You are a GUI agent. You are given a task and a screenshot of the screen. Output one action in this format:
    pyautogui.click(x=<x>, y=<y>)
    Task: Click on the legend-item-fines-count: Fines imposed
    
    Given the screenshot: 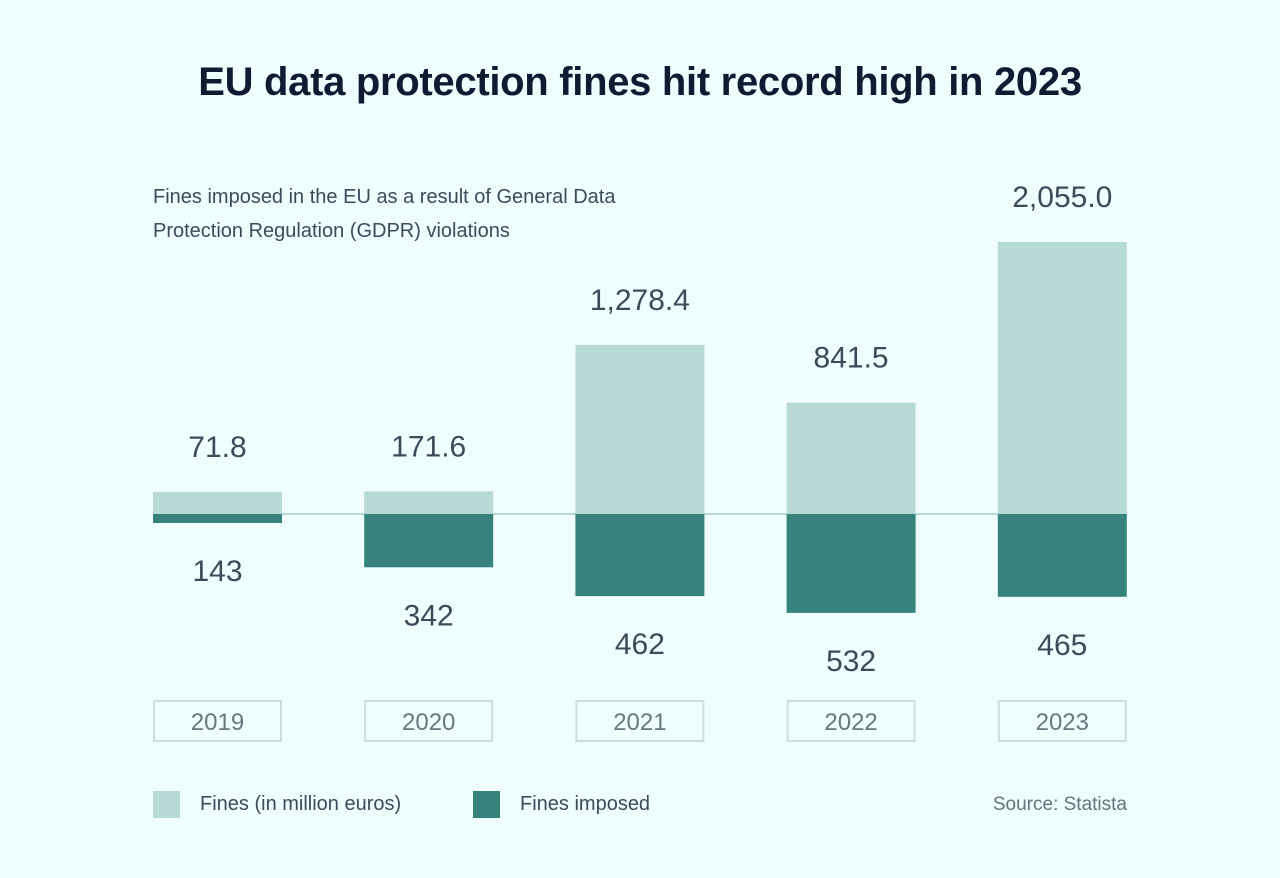 What is the action you would take?
    pyautogui.click(x=561, y=804)
    